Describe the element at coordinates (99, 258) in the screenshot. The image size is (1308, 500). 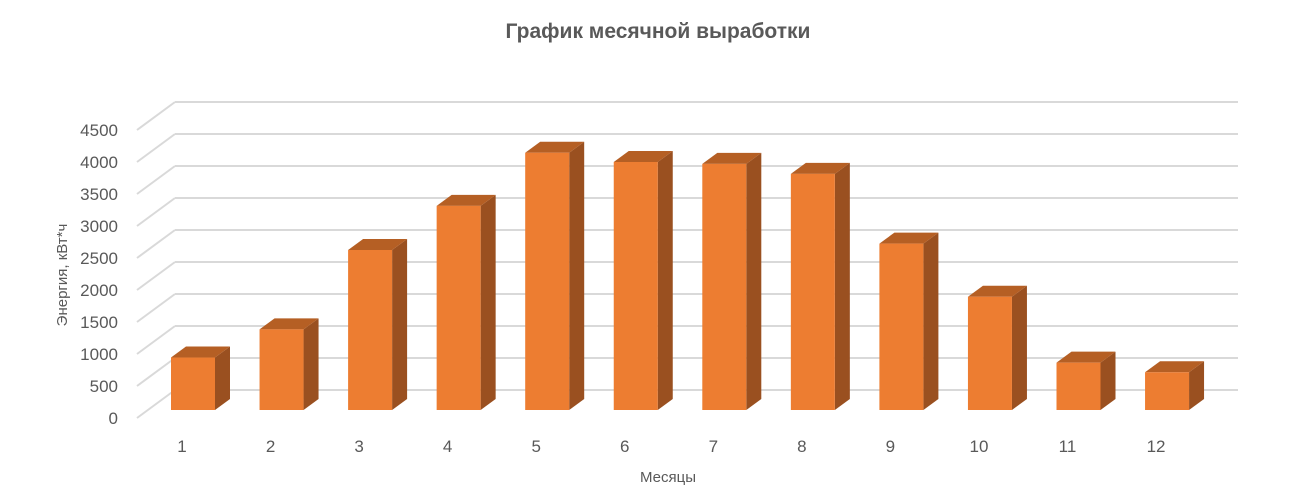
I see `y-tick-label: 2500` at that location.